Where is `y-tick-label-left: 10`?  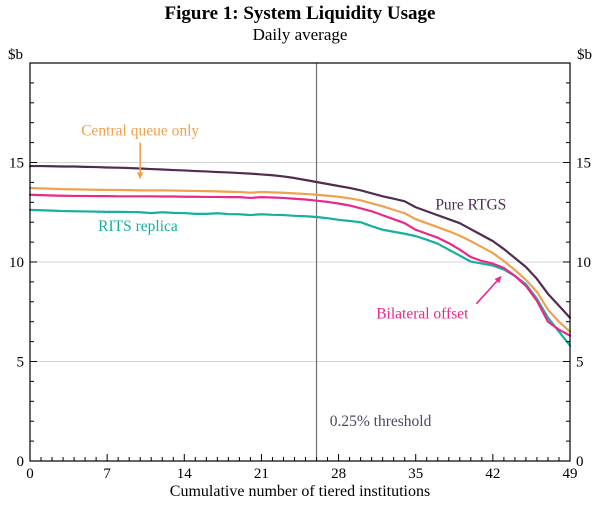 y-tick-label-left: 10 is located at coordinates (16, 263).